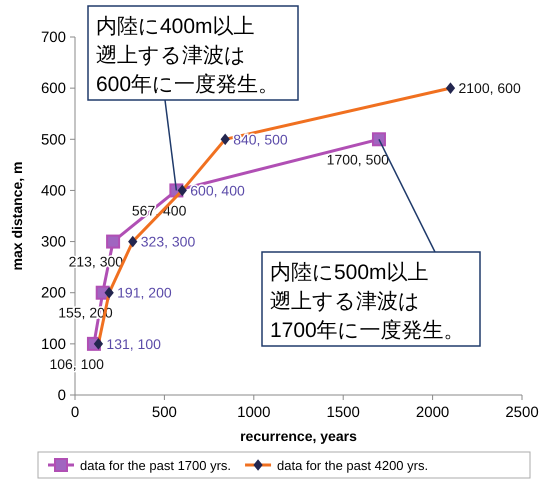  I want to click on y-tick-label: 0, so click(62, 395).